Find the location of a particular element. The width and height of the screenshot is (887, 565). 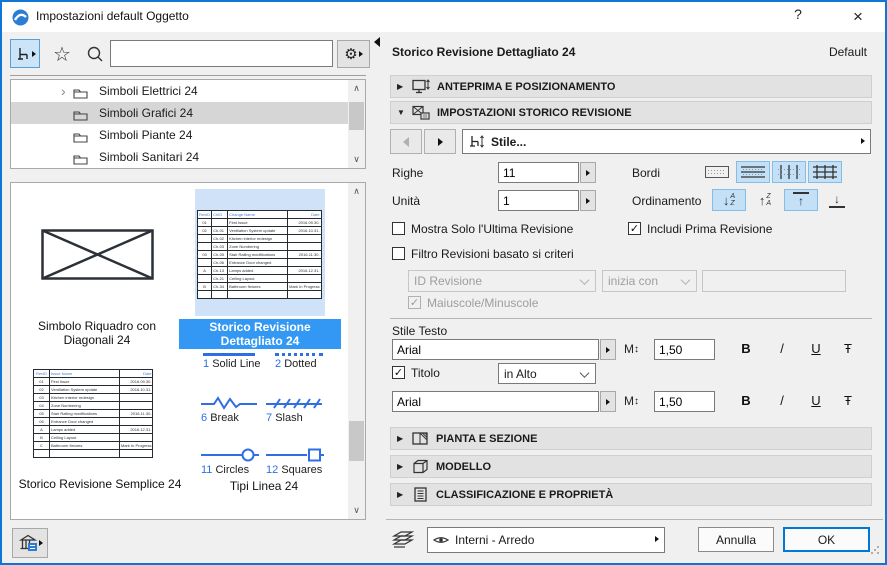

righe-input is located at coordinates (538, 172).